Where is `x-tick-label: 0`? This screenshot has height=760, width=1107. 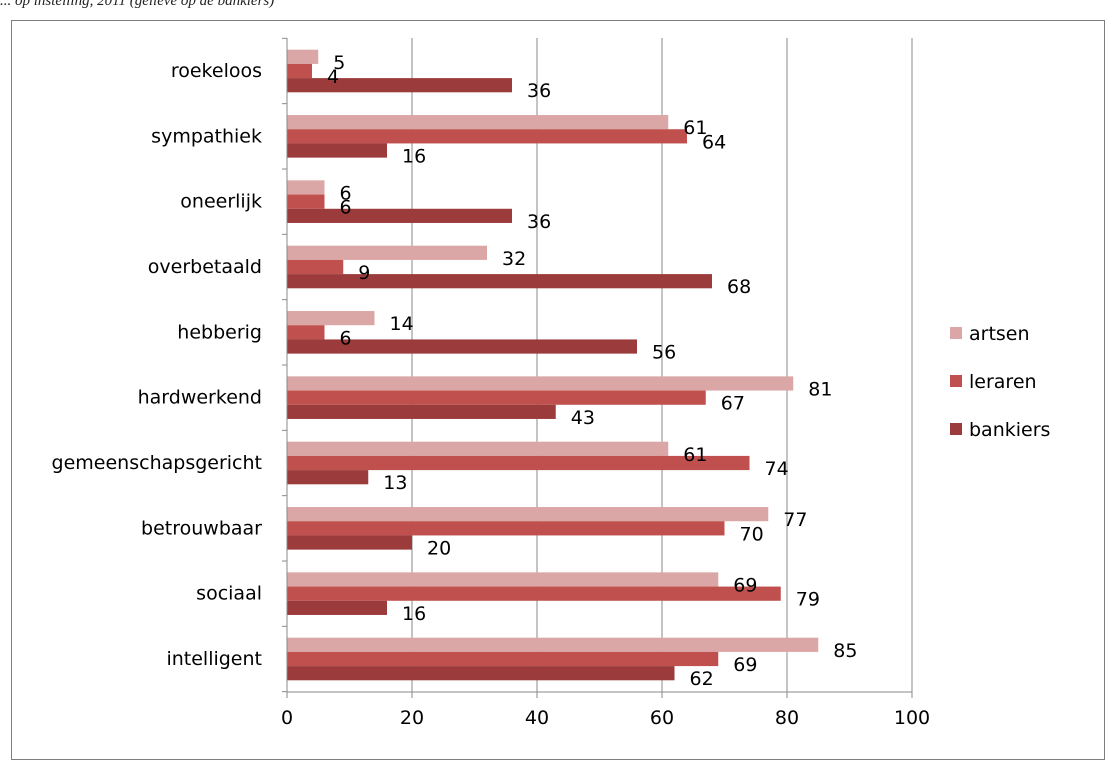 x-tick-label: 0 is located at coordinates (287, 718).